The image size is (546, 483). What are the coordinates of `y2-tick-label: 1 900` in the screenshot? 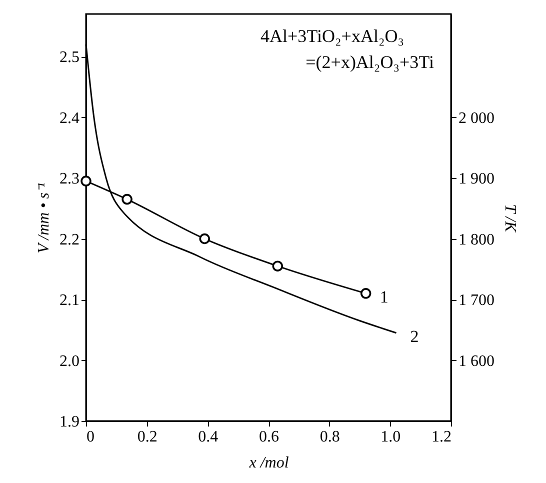 It's located at (476, 179).